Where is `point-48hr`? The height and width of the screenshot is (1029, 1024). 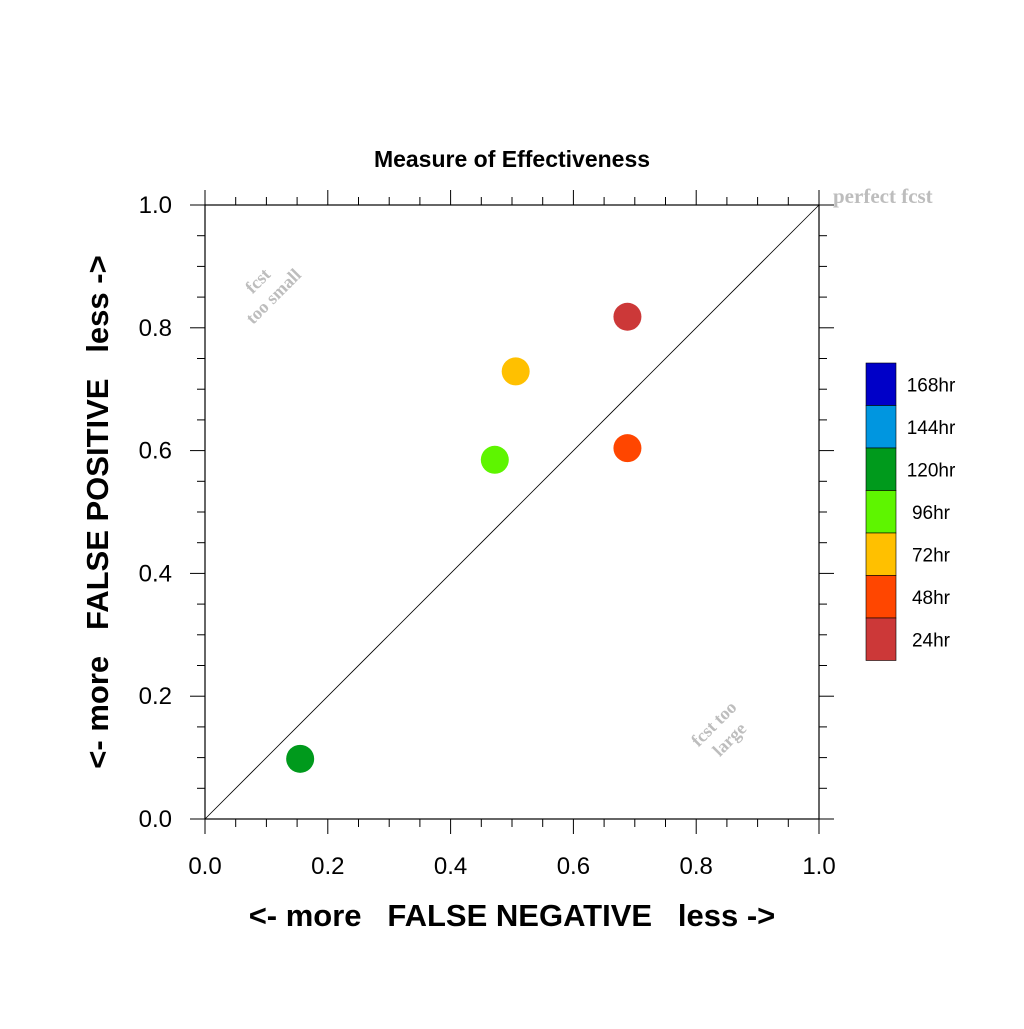
point-48hr is located at coordinates (627, 448).